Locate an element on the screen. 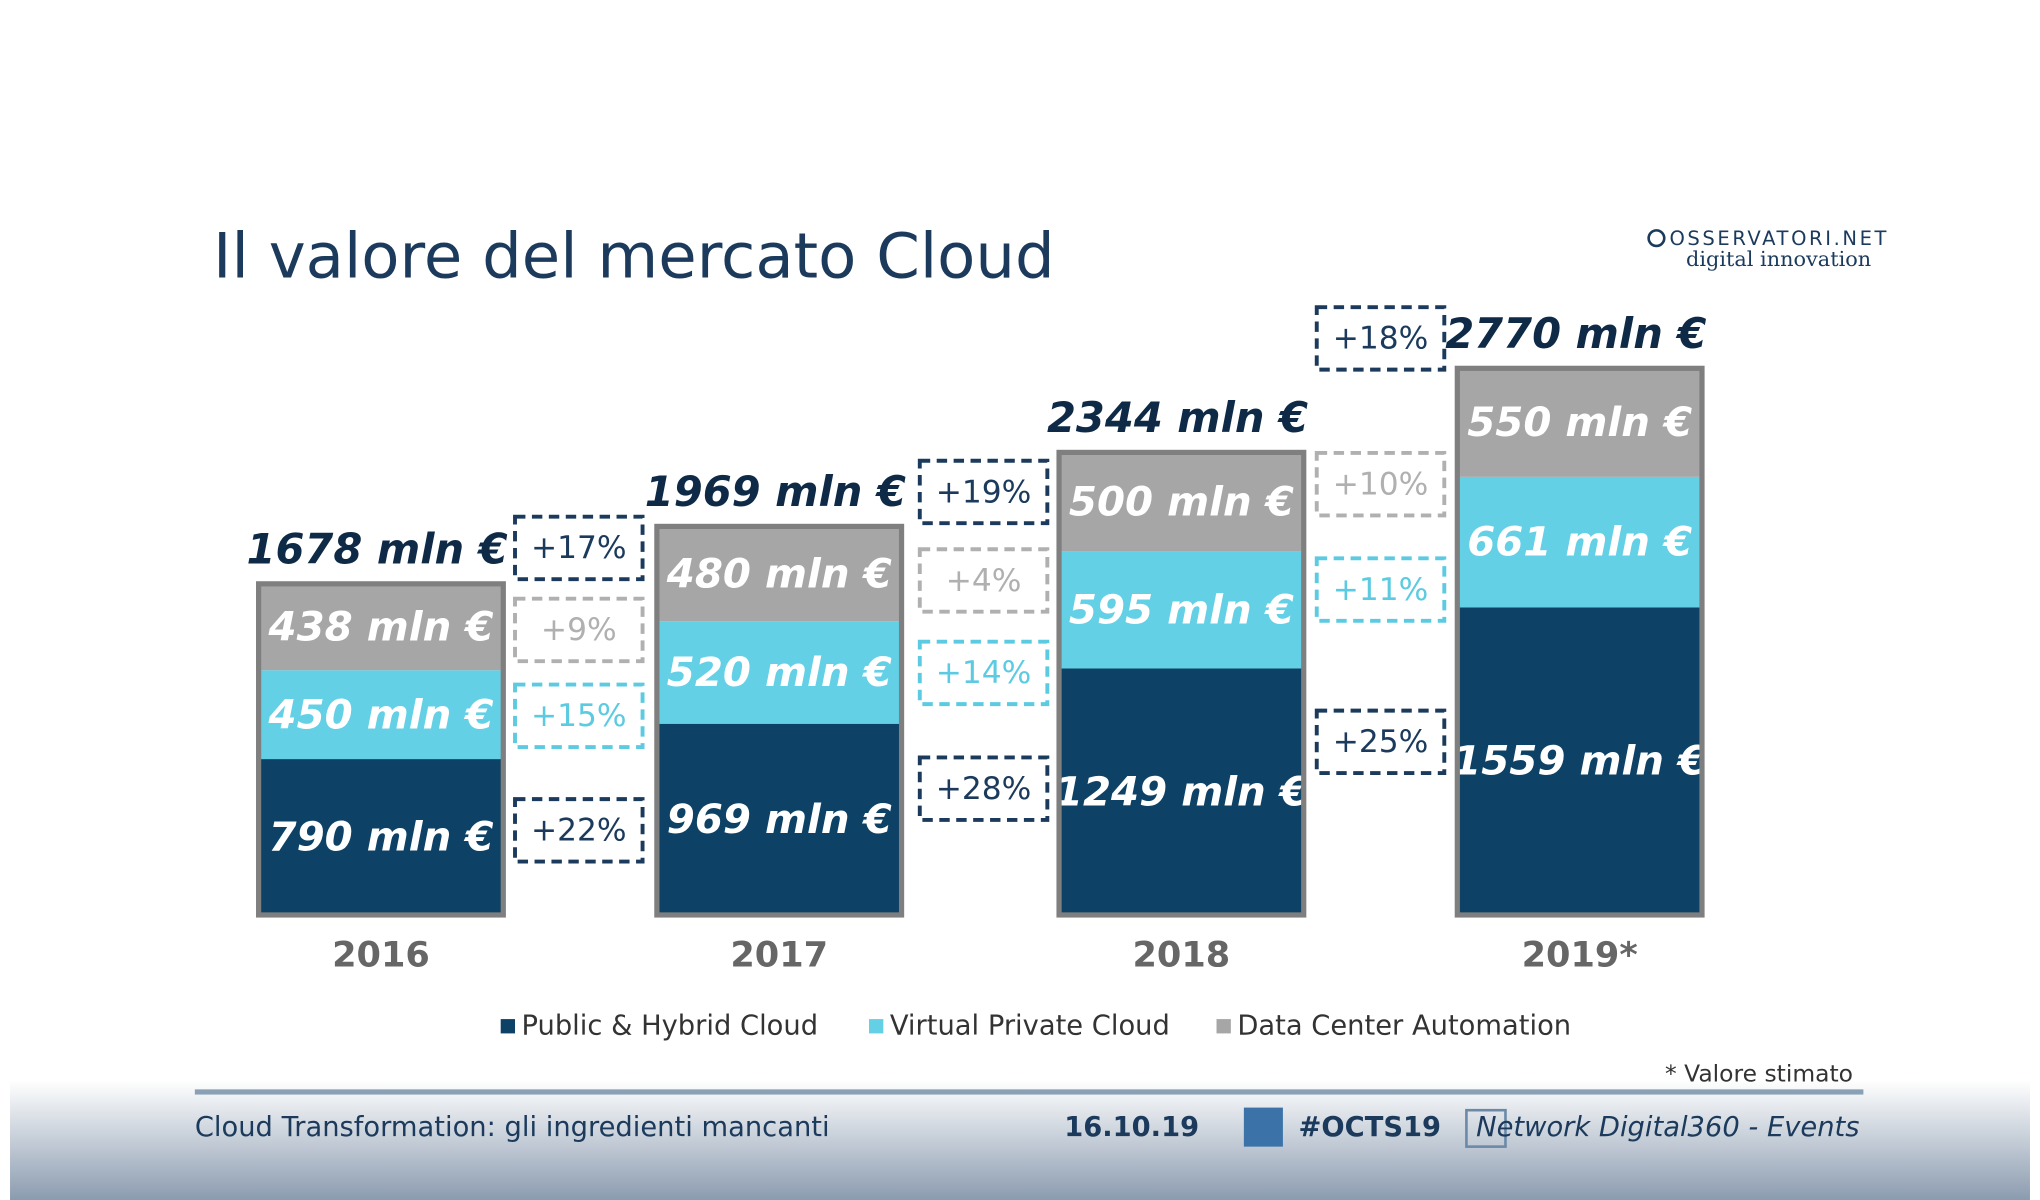 The height and width of the screenshot is (1200, 2040). x-tick-label: 2019* is located at coordinates (1580, 955).